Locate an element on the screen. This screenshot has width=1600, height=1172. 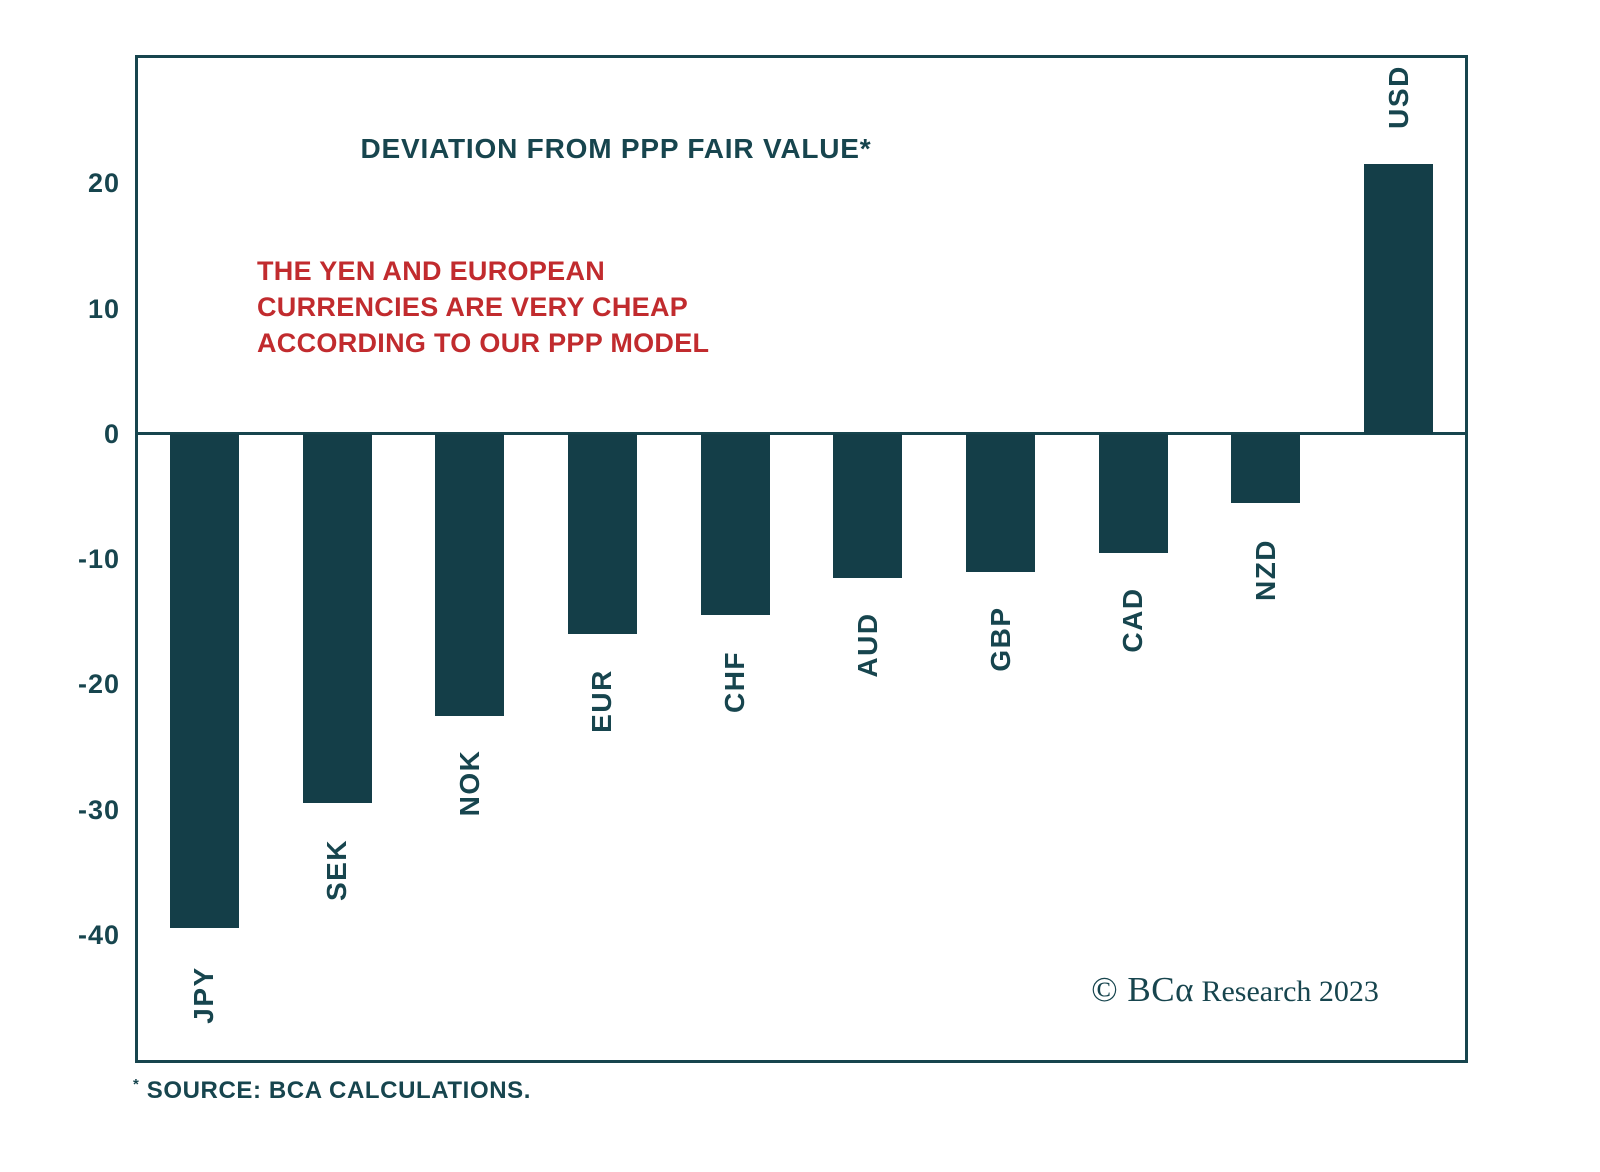
annotation-line-1: THE YEN AND EUROPEAN is located at coordinates (431, 271).